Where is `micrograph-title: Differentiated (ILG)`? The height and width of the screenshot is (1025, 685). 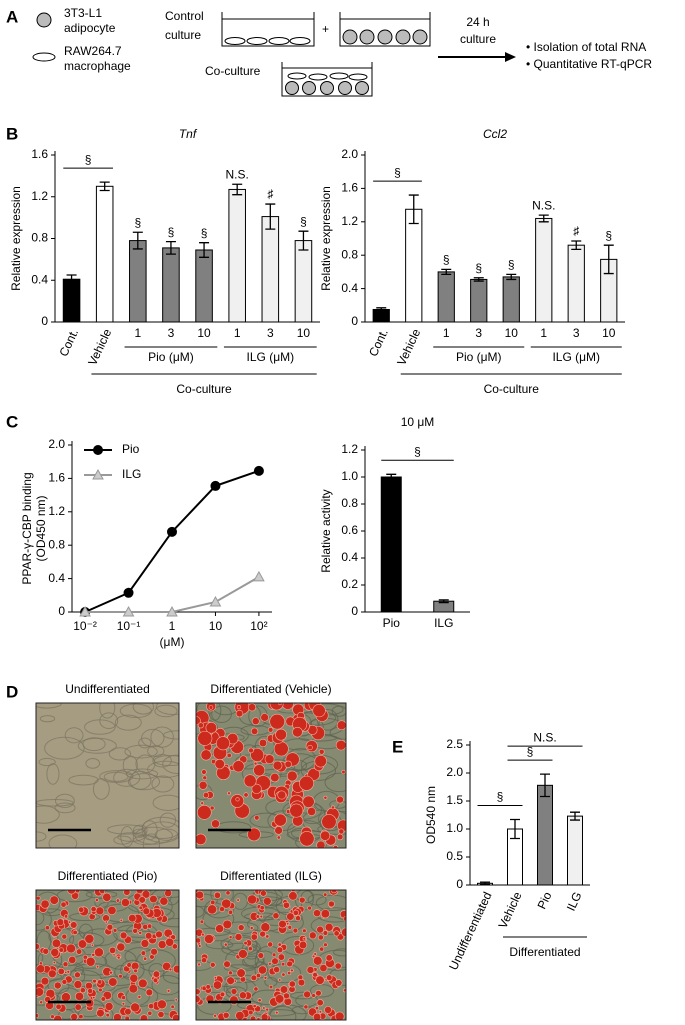
micrograph-title: Differentiated (ILG) is located at coordinates (271, 876).